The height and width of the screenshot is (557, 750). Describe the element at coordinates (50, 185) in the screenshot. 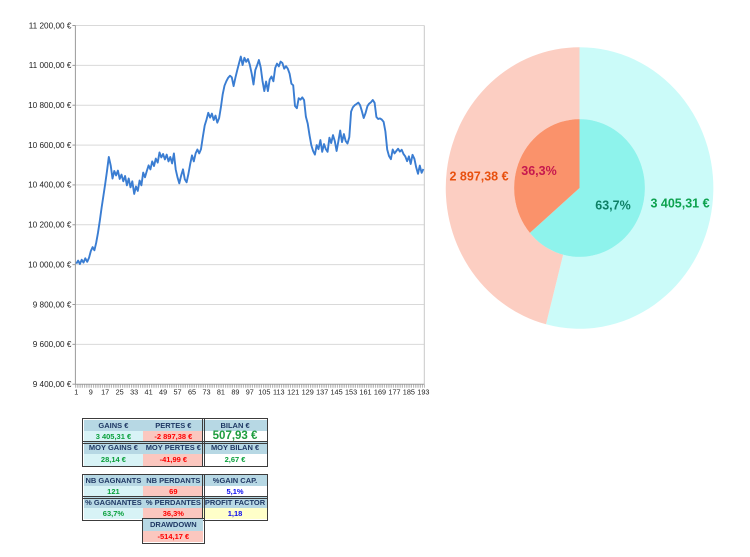

I see `svg-text: 10 400,00 €` at that location.